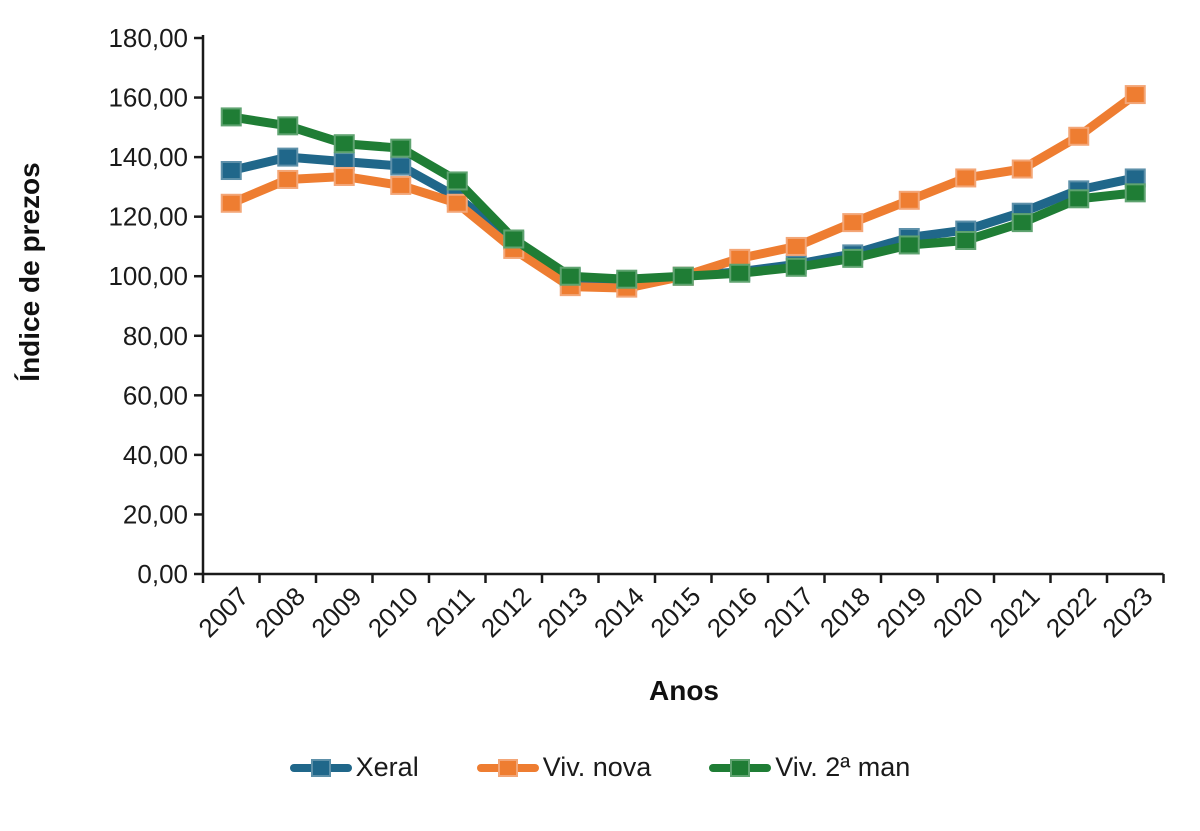 Image resolution: width=1200 pixels, height=831 pixels. I want to click on legend-item-viv-nova: Viv. nova, so click(564, 767).